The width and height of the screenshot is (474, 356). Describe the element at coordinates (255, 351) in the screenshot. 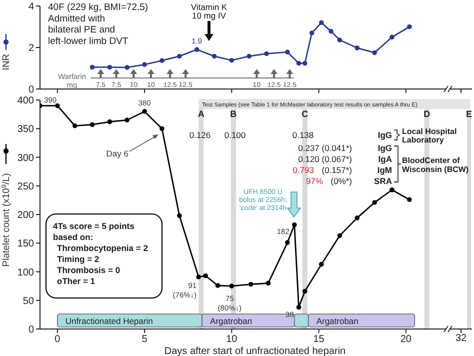

I see `x-axis-title: Days after start of unfractionated heparin` at that location.